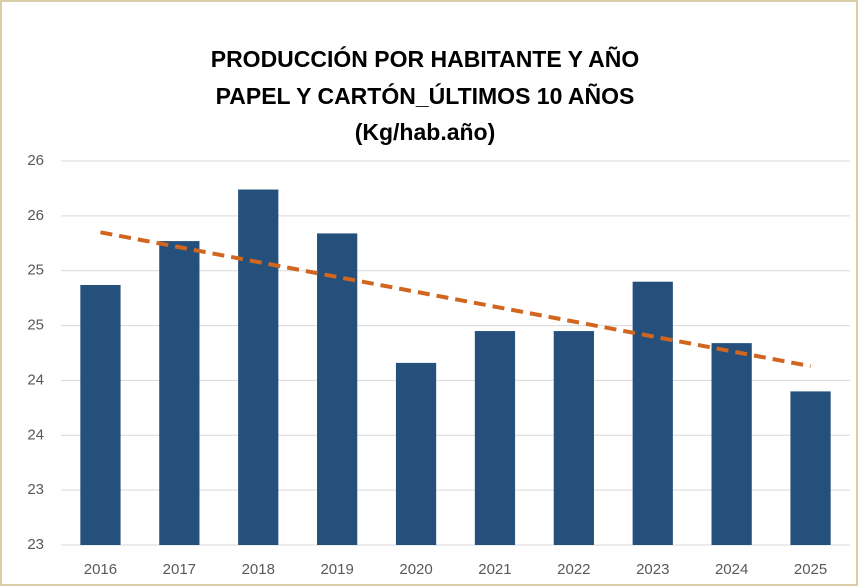 The height and width of the screenshot is (588, 860). I want to click on chart-title: PAPEL Y CARTÓN_ÚLTIMOS 10 AÑOS, so click(425, 95).